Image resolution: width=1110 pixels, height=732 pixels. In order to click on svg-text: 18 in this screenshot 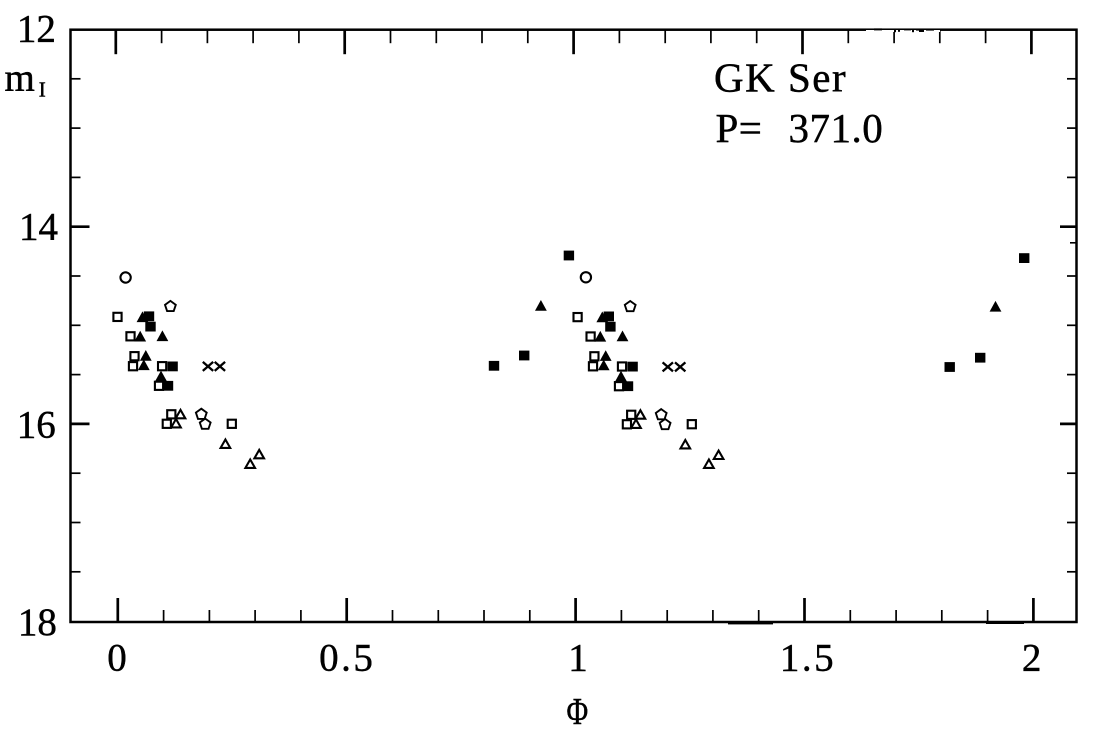, I will do `click(37, 622)`.